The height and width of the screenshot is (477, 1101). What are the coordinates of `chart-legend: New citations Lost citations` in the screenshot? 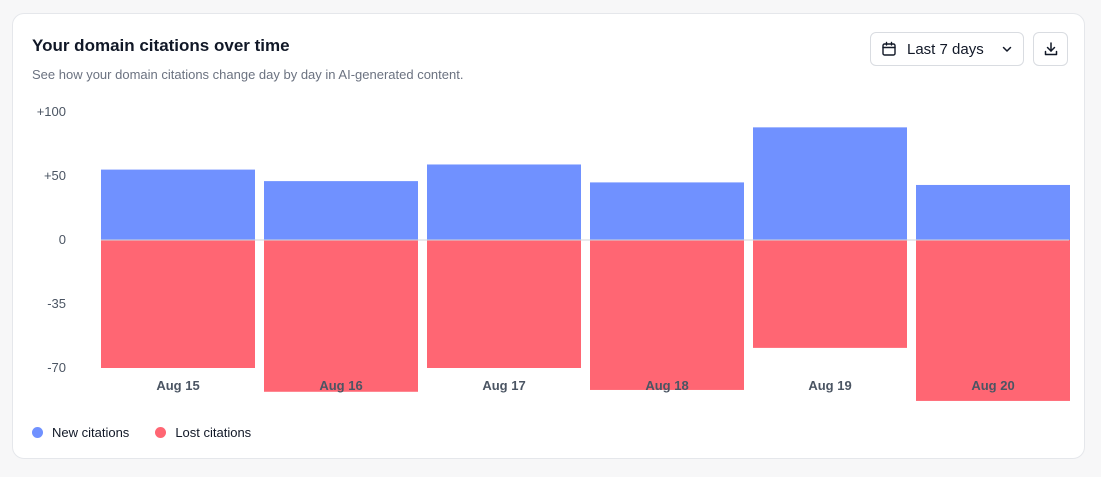 It's located at (154, 432).